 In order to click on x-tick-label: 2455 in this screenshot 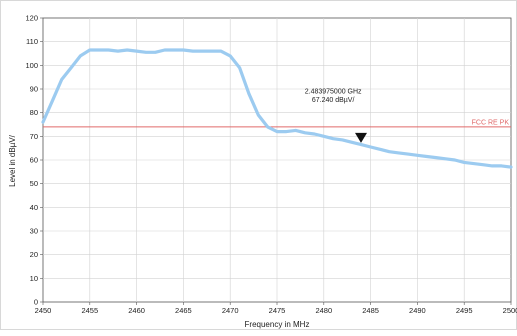, I will do `click(89, 310)`.